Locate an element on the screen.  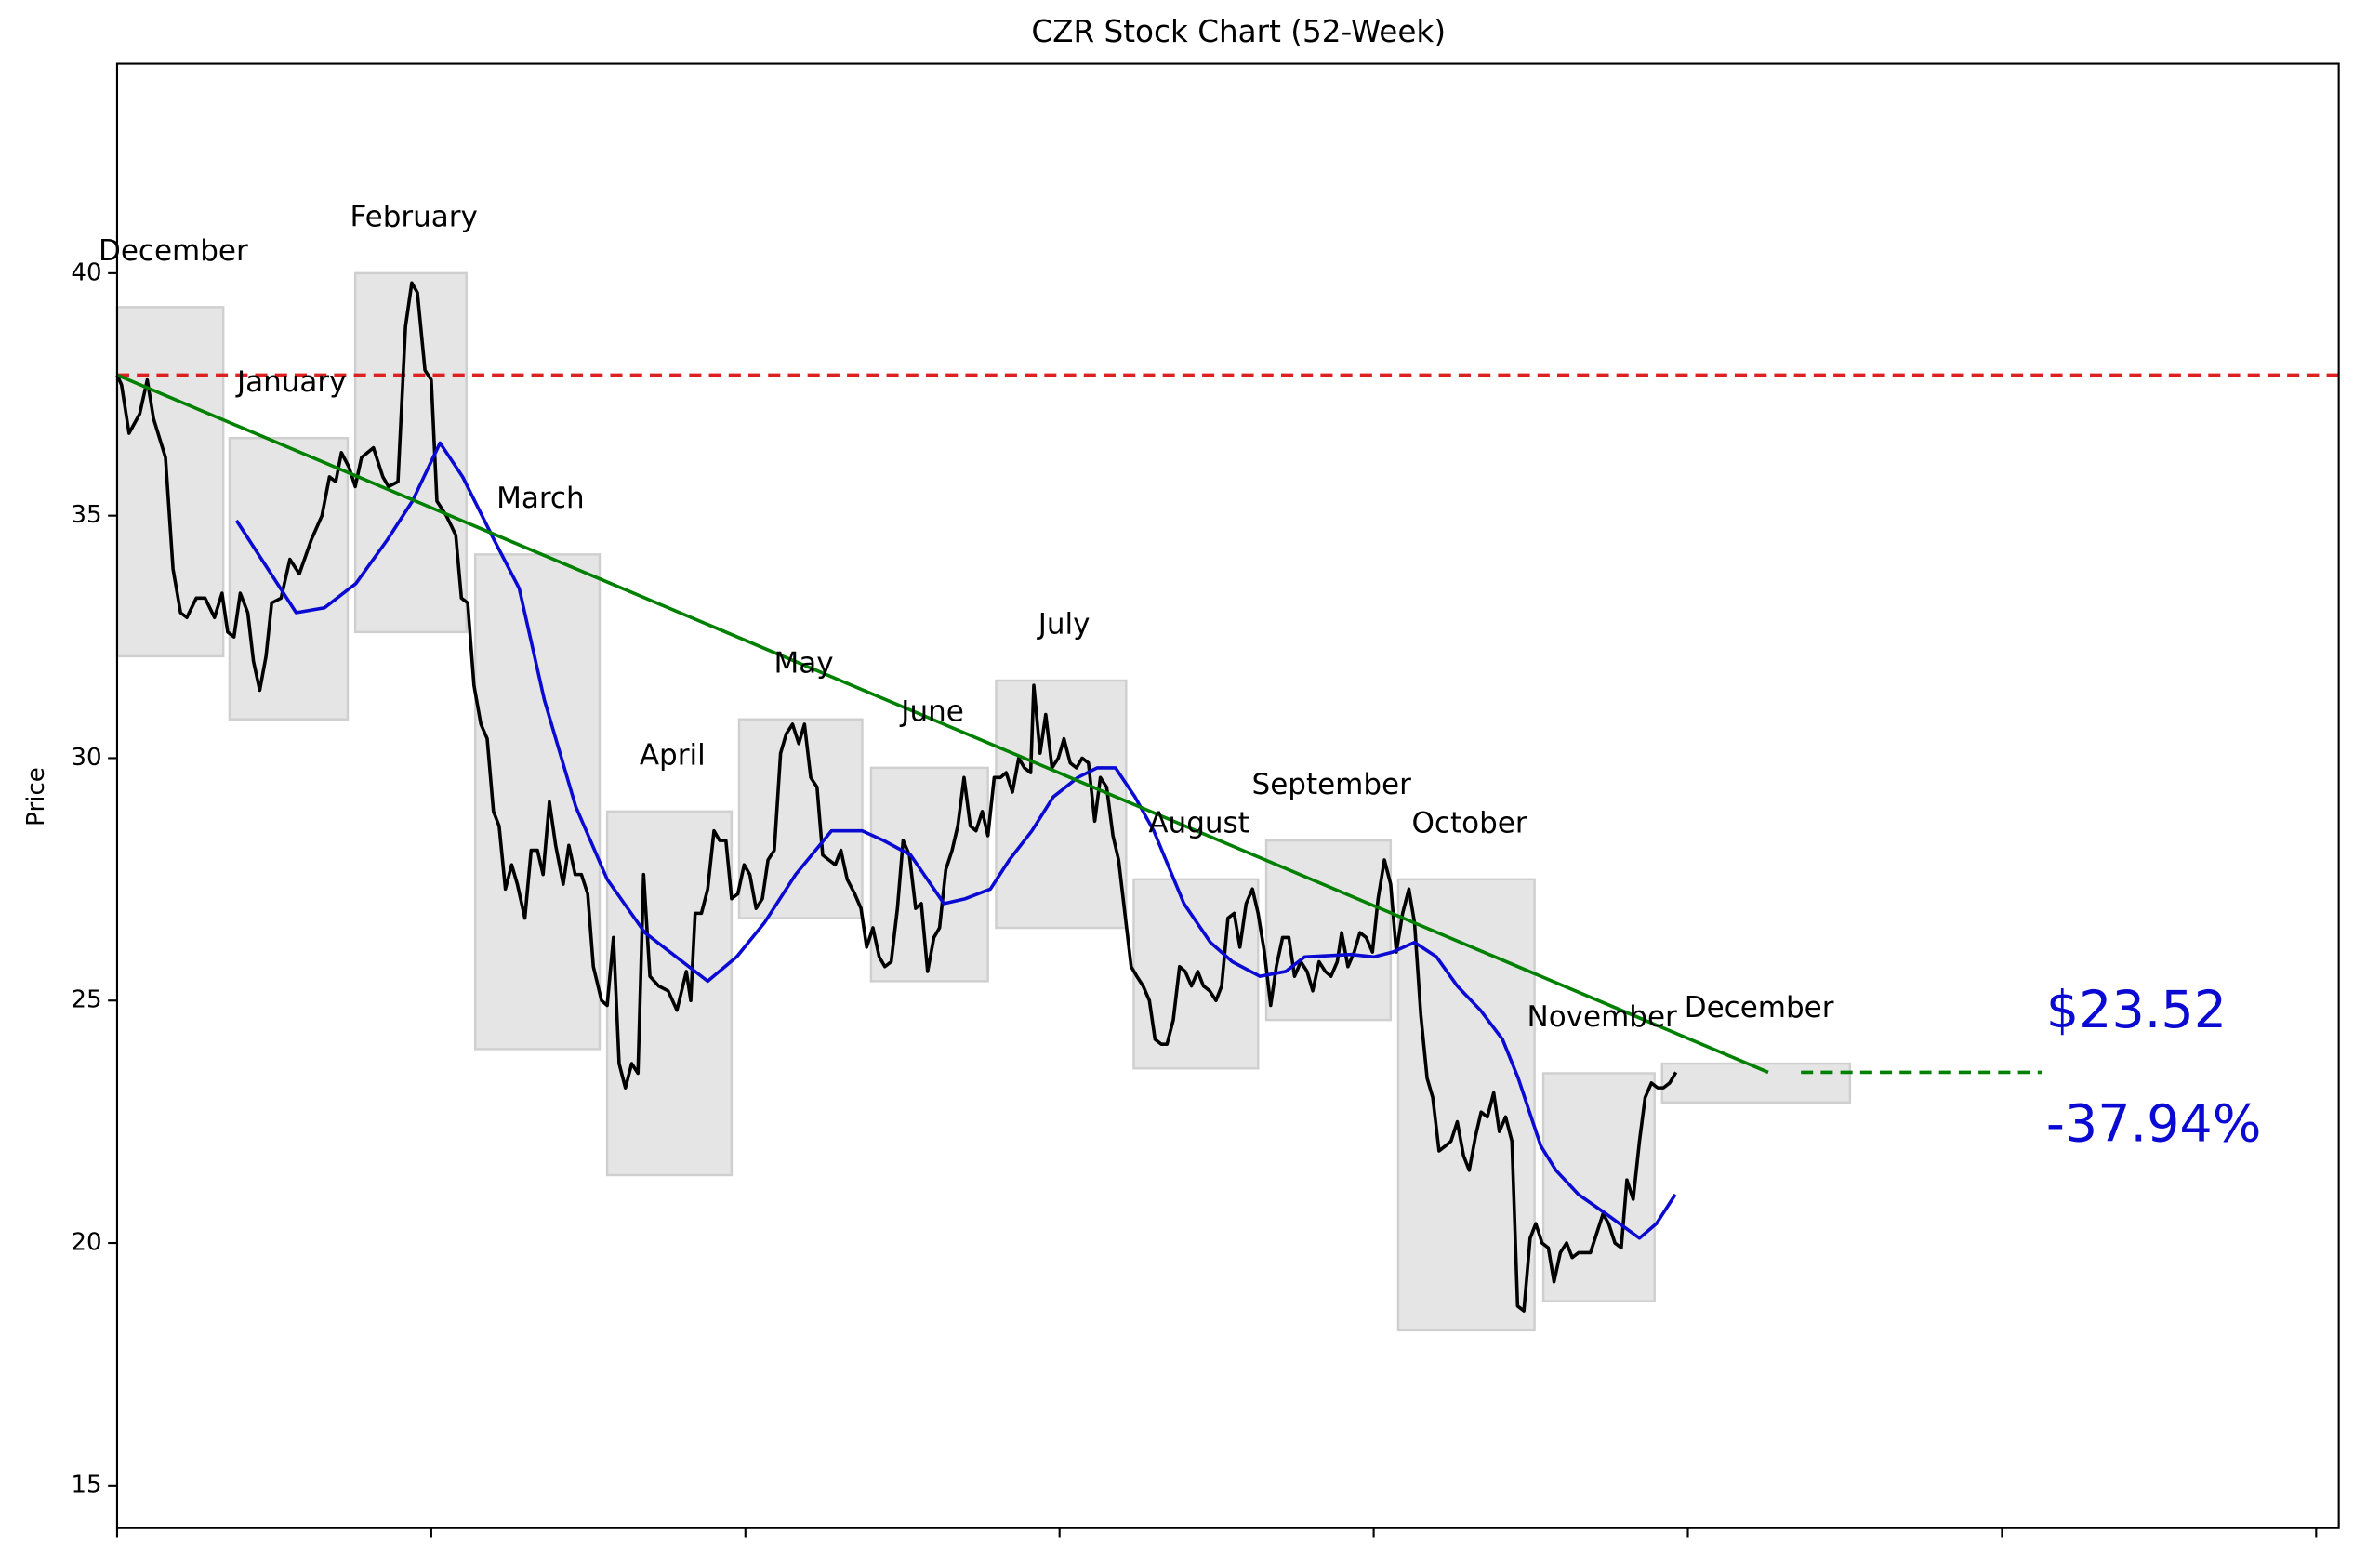
y-tick-label: 15 is located at coordinates (86, 1485).